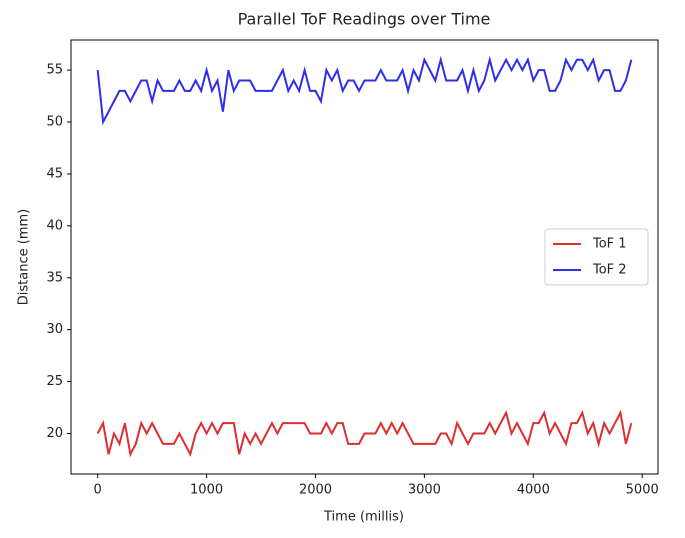 The height and width of the screenshot is (538, 685). I want to click on x-tick-label: 0, so click(98, 490).